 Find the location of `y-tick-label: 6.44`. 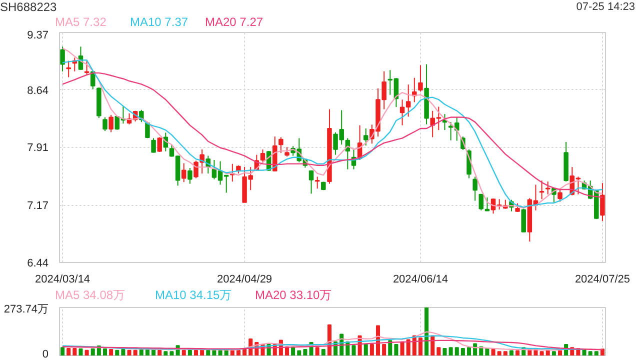

y-tick-label: 6.44 is located at coordinates (38, 264).